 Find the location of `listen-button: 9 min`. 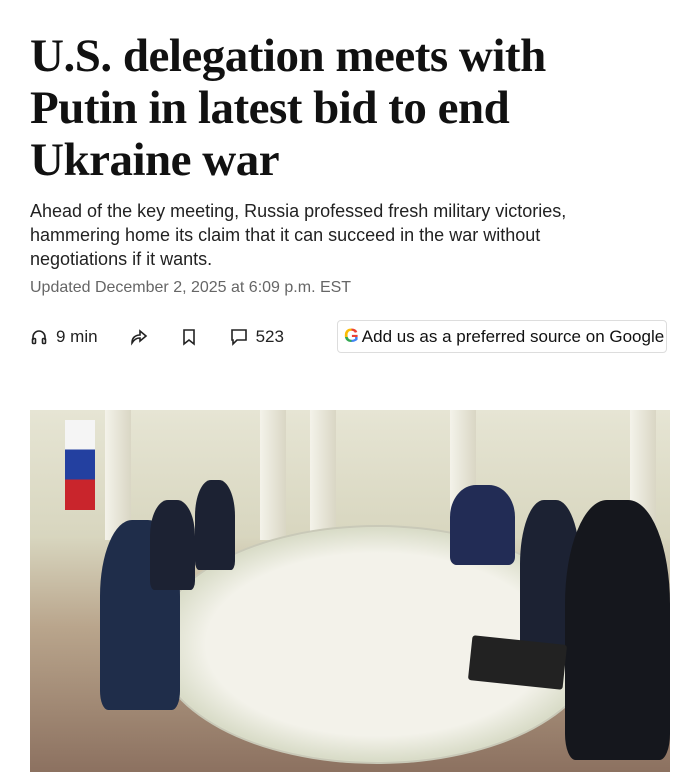

listen-button: 9 min is located at coordinates (64, 337).